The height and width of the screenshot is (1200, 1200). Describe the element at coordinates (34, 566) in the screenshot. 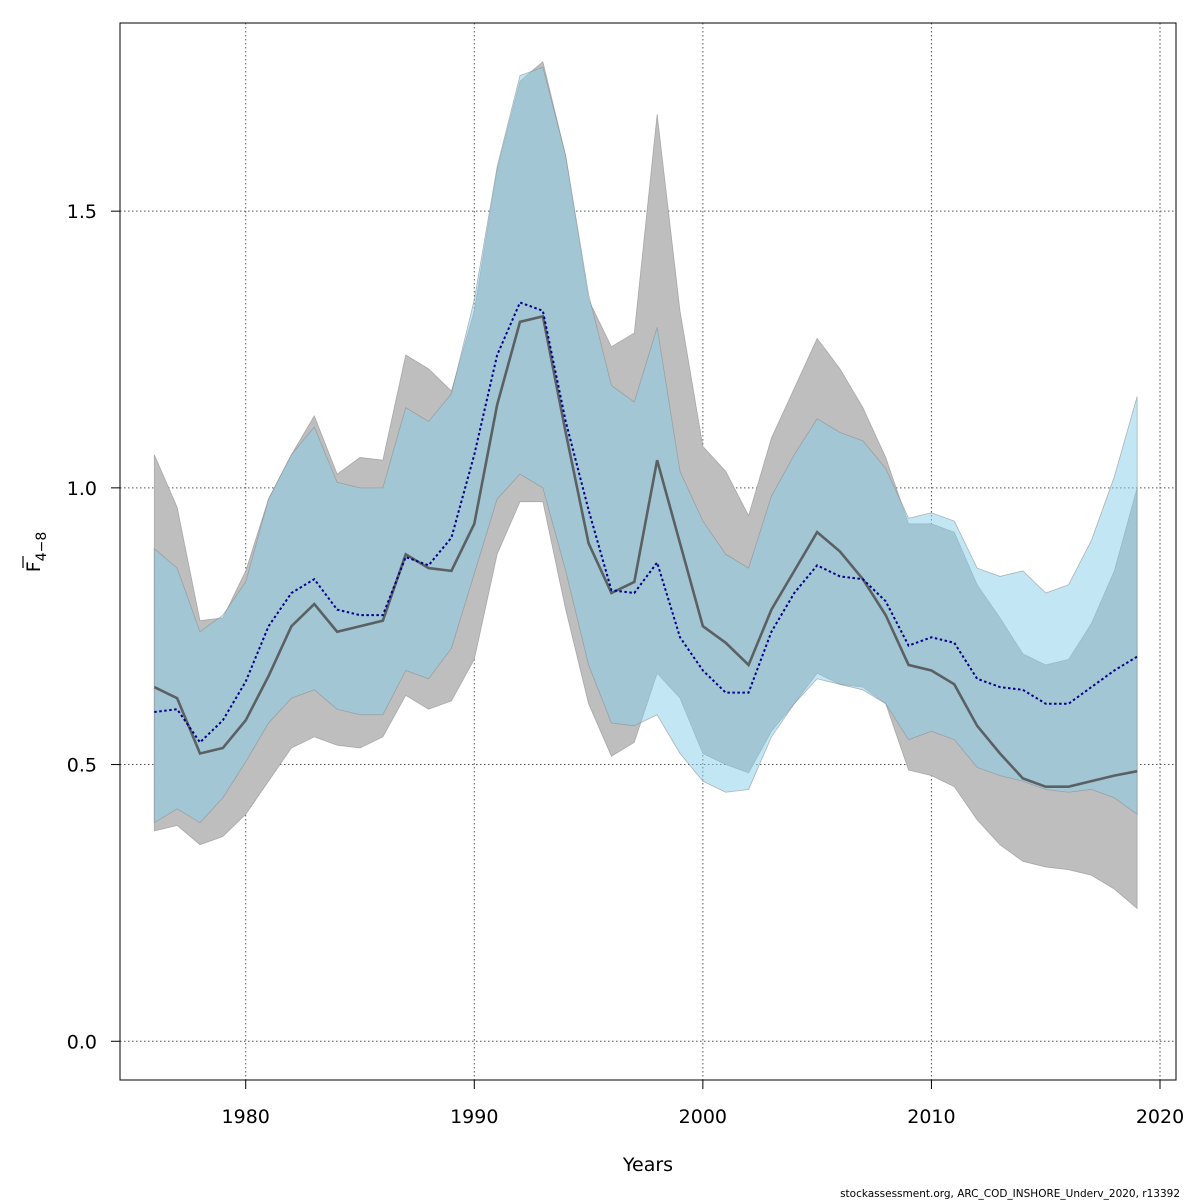

I see `y-axis-title-main: F` at that location.